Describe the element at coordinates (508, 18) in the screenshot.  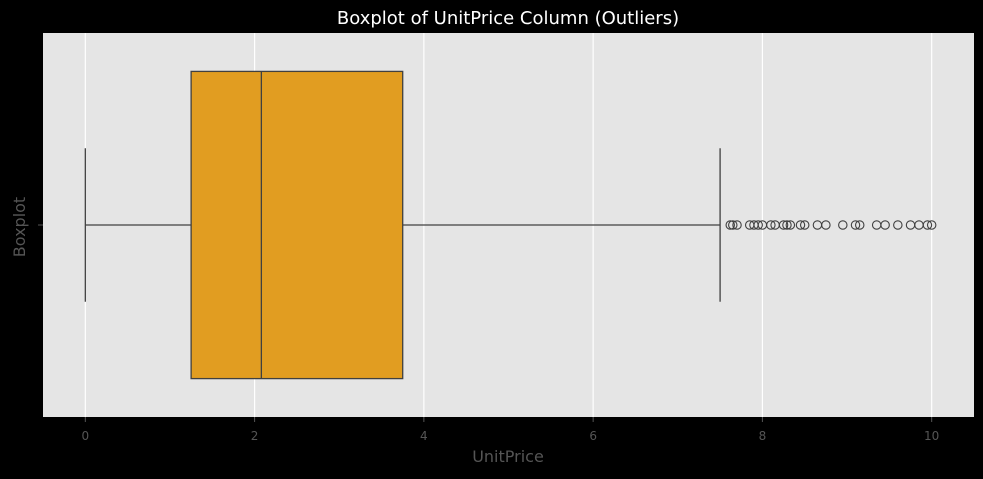
I see `chart-title: Boxplot of UnitPrice Column (Outliers)` at that location.